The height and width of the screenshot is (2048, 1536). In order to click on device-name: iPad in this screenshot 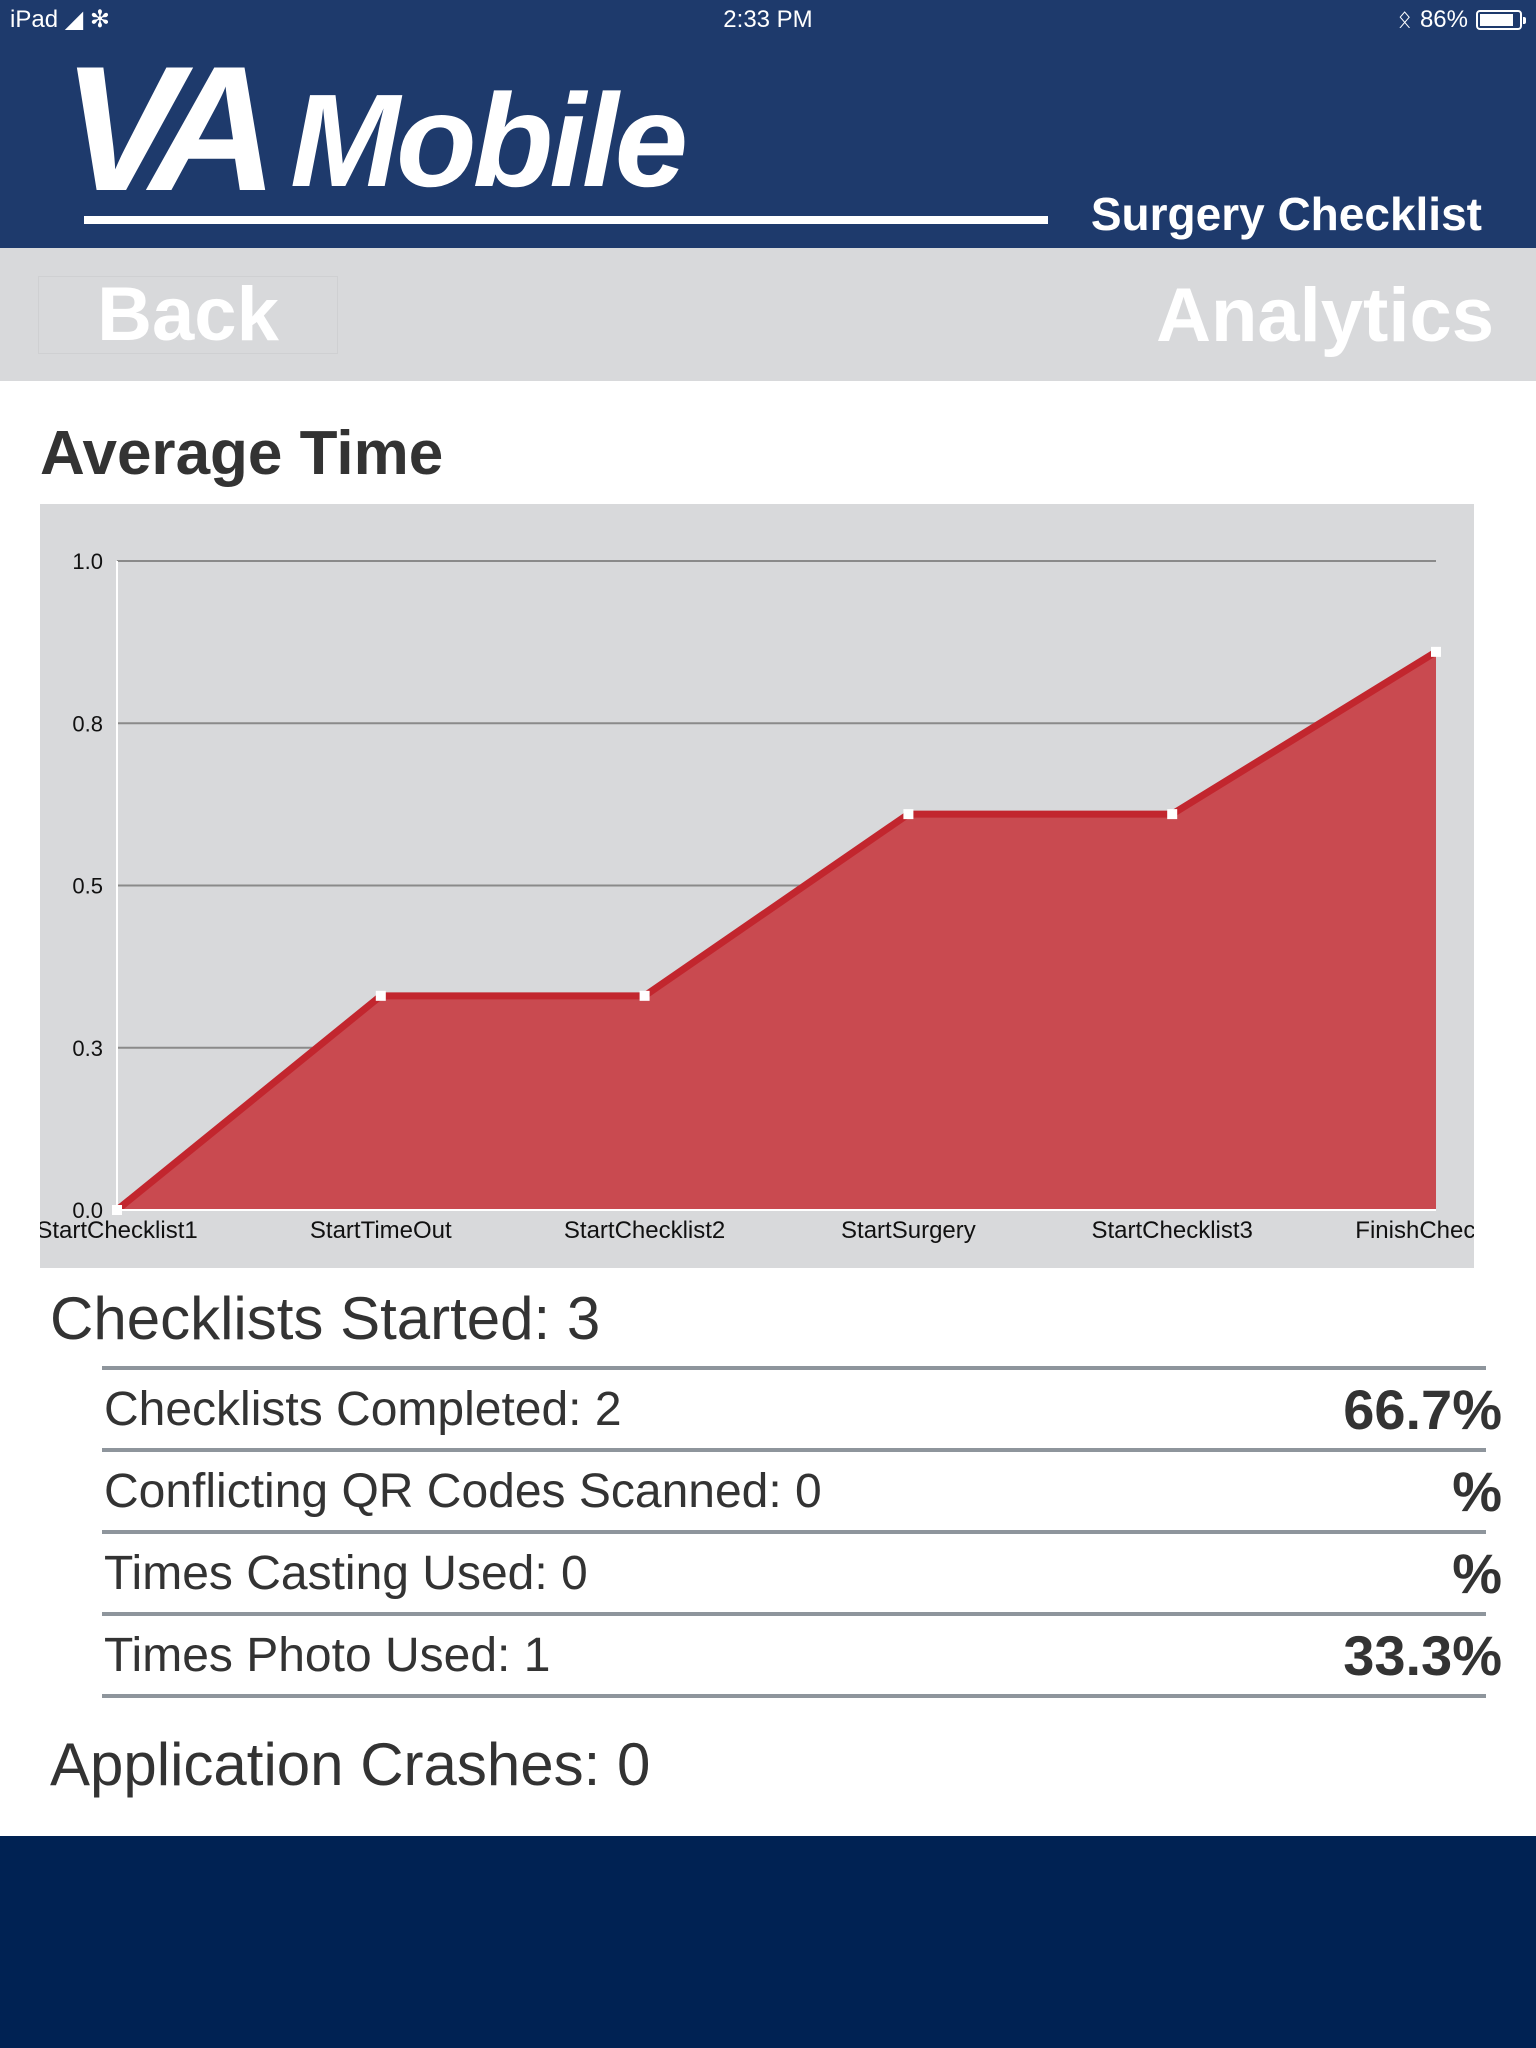, I will do `click(34, 19)`.